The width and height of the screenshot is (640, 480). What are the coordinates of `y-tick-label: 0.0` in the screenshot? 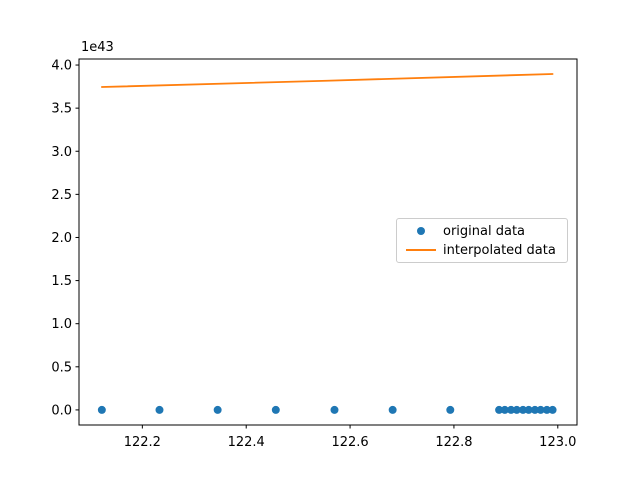 It's located at (61, 410).